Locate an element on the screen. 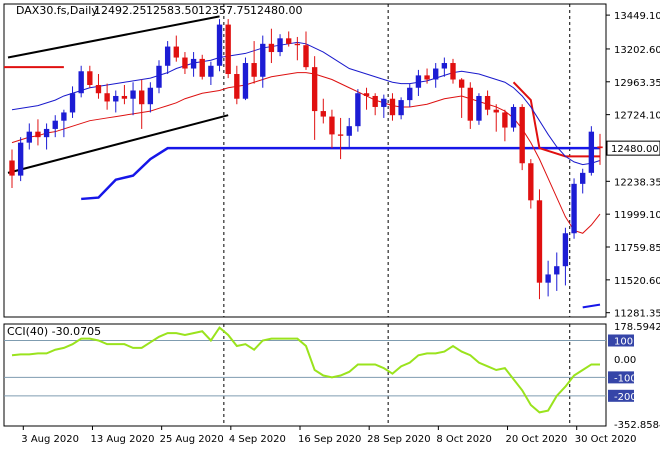 The width and height of the screenshot is (660, 454). cci-tick-label: -200 is located at coordinates (625, 397).